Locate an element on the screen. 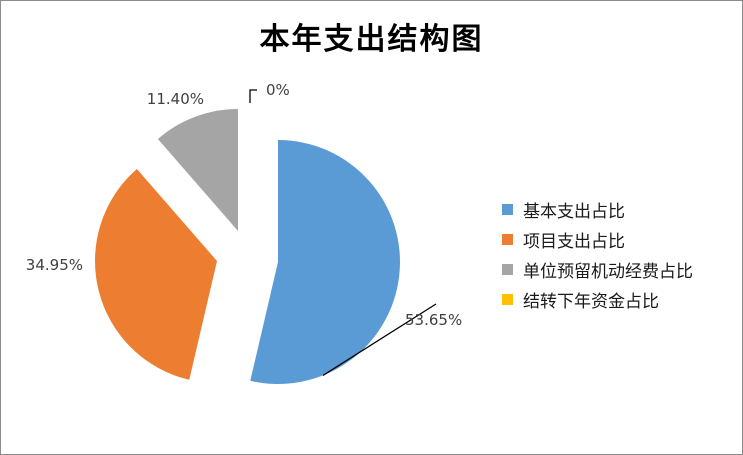 The width and height of the screenshot is (743, 455). legend-swatch-project-expenditure is located at coordinates (507, 239).